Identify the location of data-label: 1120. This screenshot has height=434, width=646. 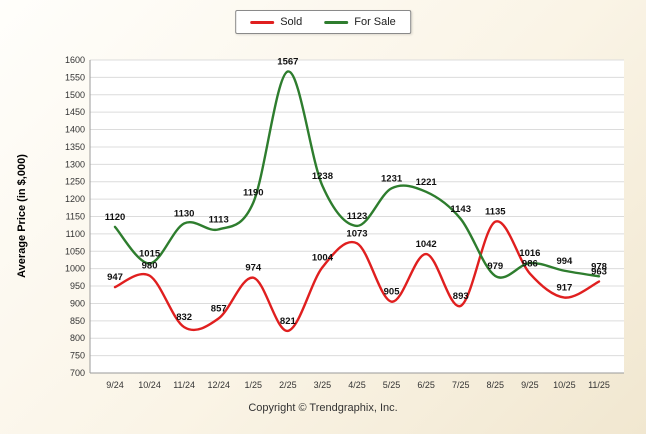
(115, 217).